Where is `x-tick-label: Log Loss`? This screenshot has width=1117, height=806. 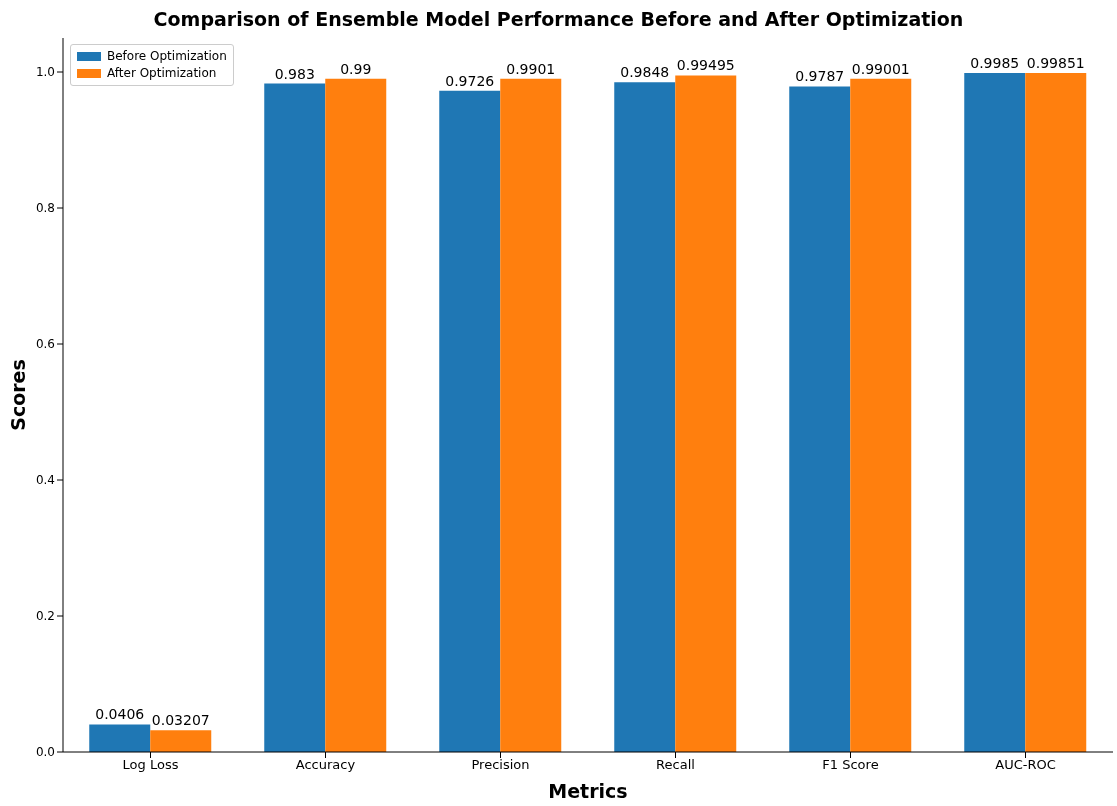
x-tick-label: Log Loss is located at coordinates (150, 765).